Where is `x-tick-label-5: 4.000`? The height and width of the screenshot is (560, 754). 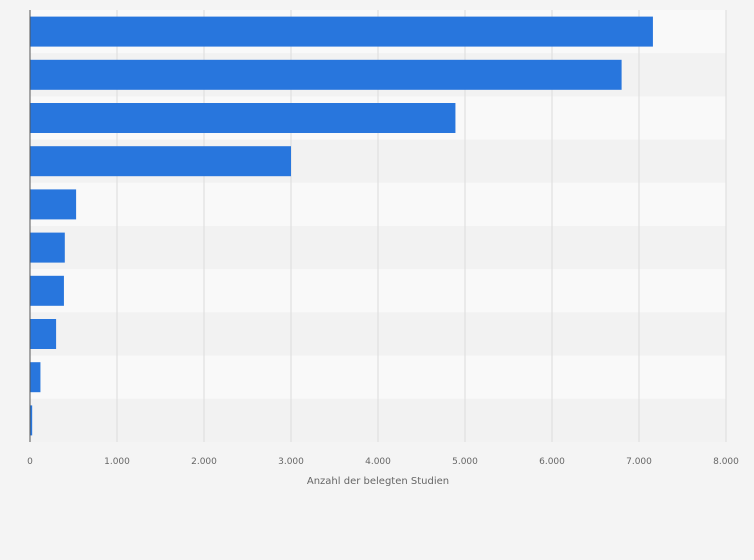 x-tick-label-5: 4.000 is located at coordinates (378, 462).